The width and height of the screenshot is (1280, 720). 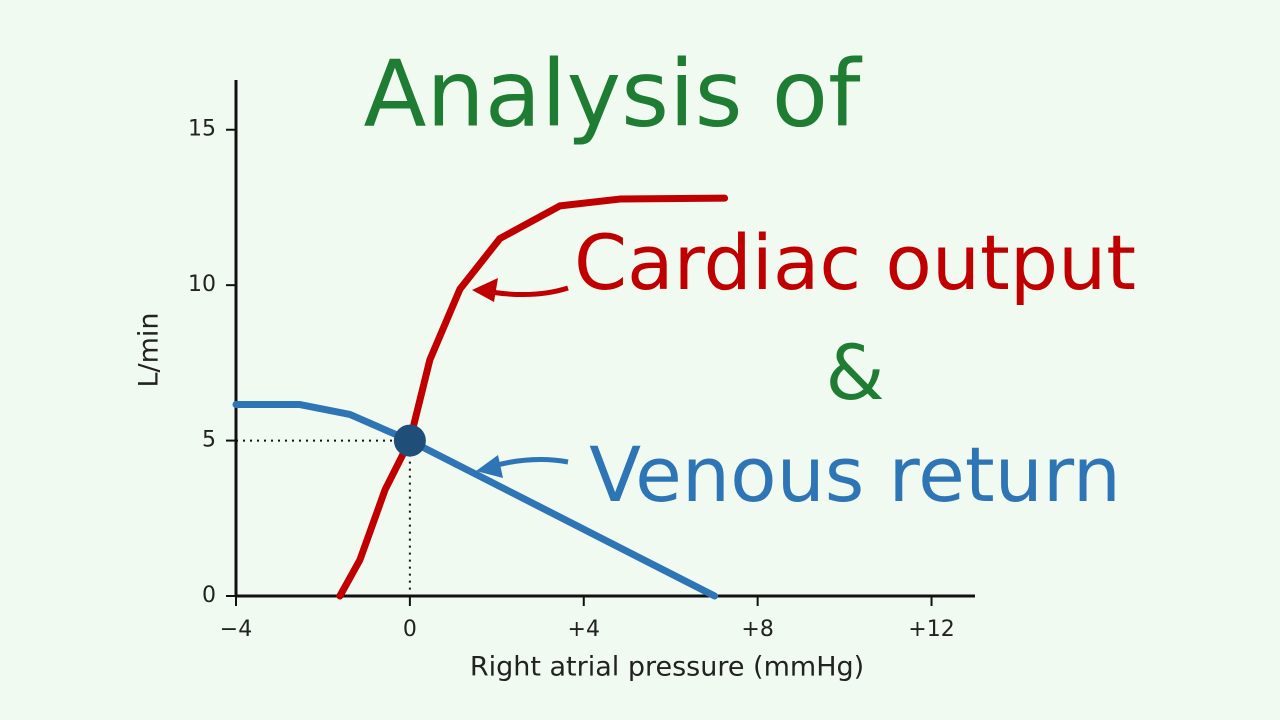 What do you see at coordinates (757, 629) in the screenshot?
I see `x-tick-label: +8` at bounding box center [757, 629].